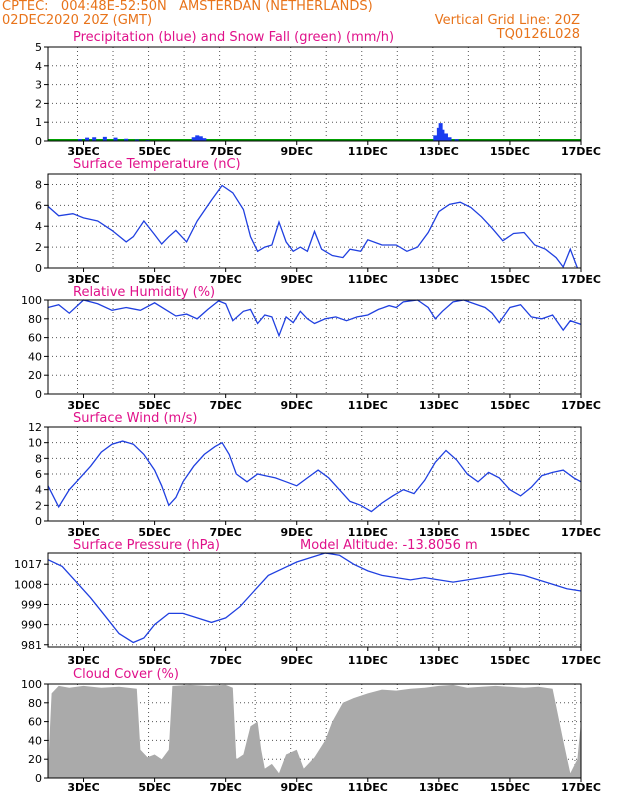 The width and height of the screenshot is (618, 800). Describe the element at coordinates (28, 584) in the screenshot. I see `y-tick-label: 1008` at that location.